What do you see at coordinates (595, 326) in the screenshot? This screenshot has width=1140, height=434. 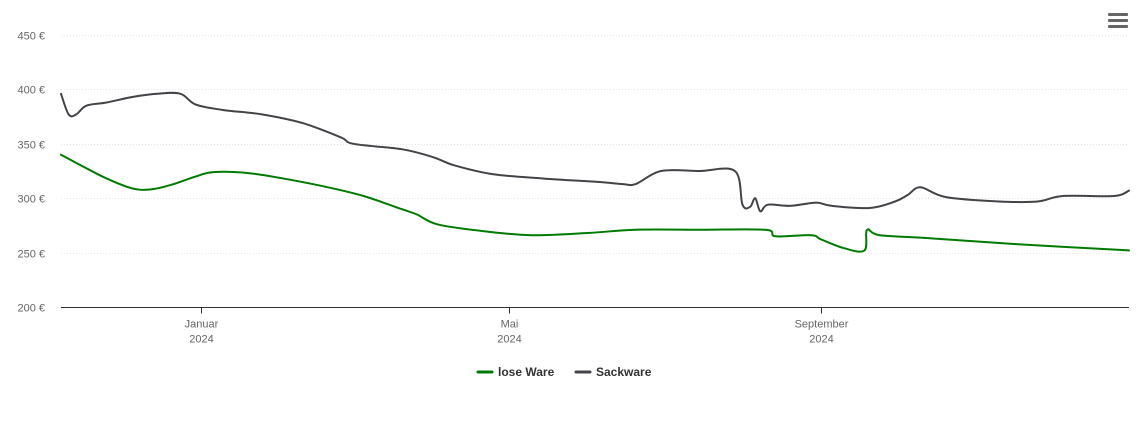 I see `x-axis: Januar 2024 Mai 2024 September 2024` at bounding box center [595, 326].